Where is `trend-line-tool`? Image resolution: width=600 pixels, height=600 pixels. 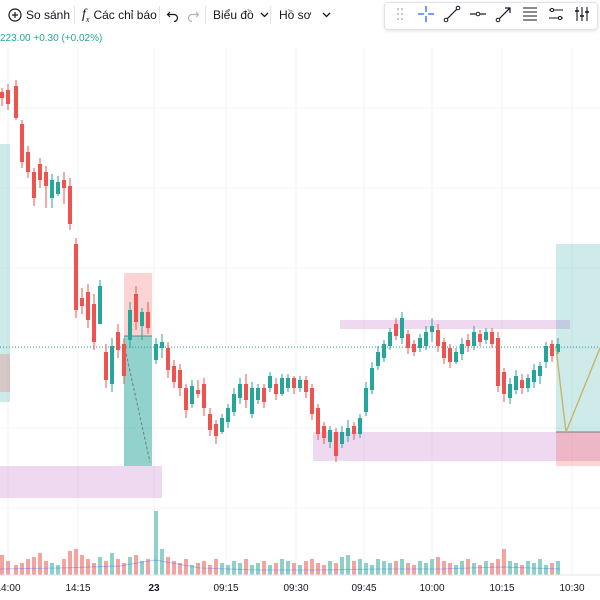 trend-line-tool is located at coordinates (452, 16).